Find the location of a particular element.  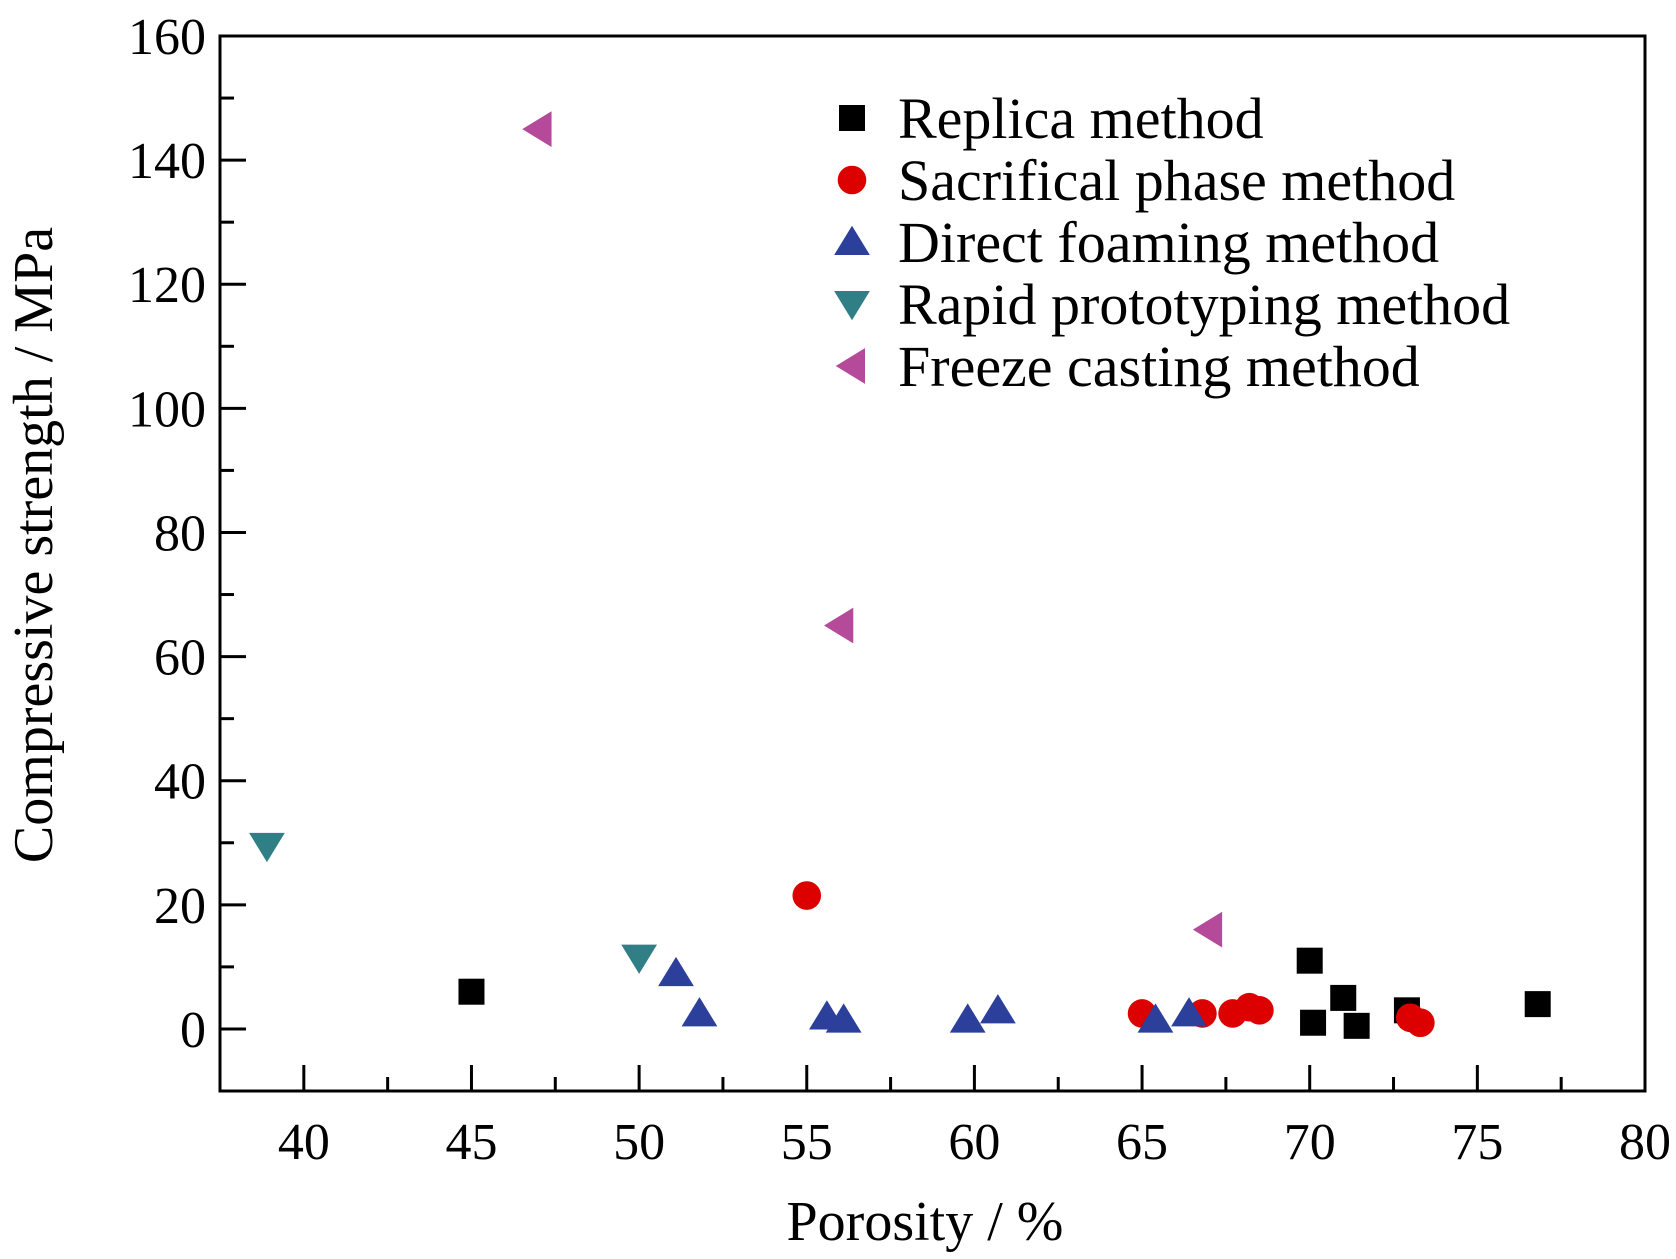

legend-label: Sacrifical phase method is located at coordinates (1176, 180).